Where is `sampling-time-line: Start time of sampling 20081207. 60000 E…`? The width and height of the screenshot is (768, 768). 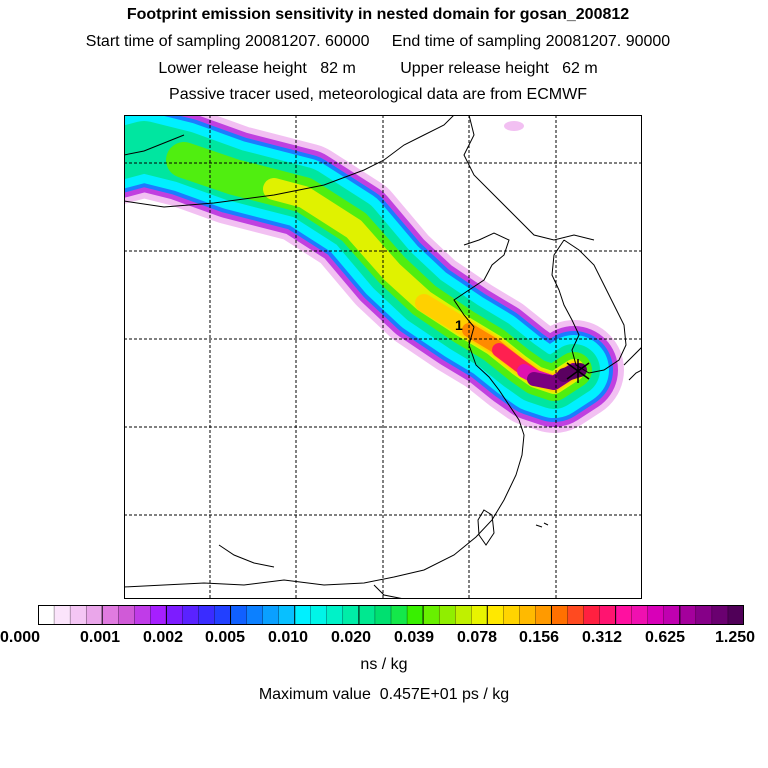
sampling-time-line: Start time of sampling 20081207. 60000 E… is located at coordinates (378, 41).